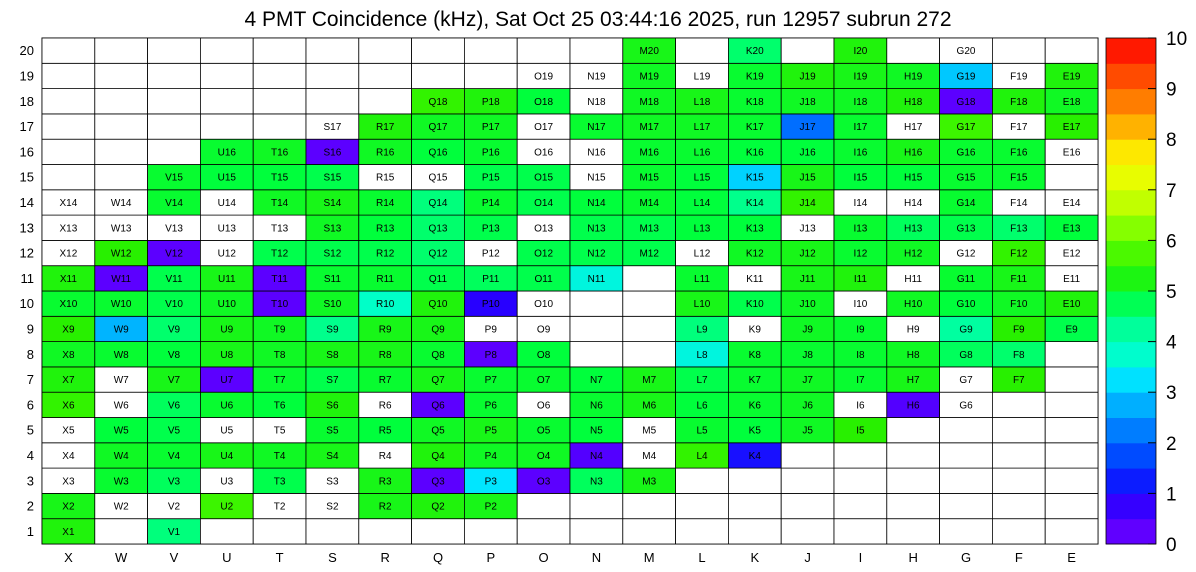  What do you see at coordinates (702, 102) in the screenshot?
I see `cell-label: L18` at bounding box center [702, 102].